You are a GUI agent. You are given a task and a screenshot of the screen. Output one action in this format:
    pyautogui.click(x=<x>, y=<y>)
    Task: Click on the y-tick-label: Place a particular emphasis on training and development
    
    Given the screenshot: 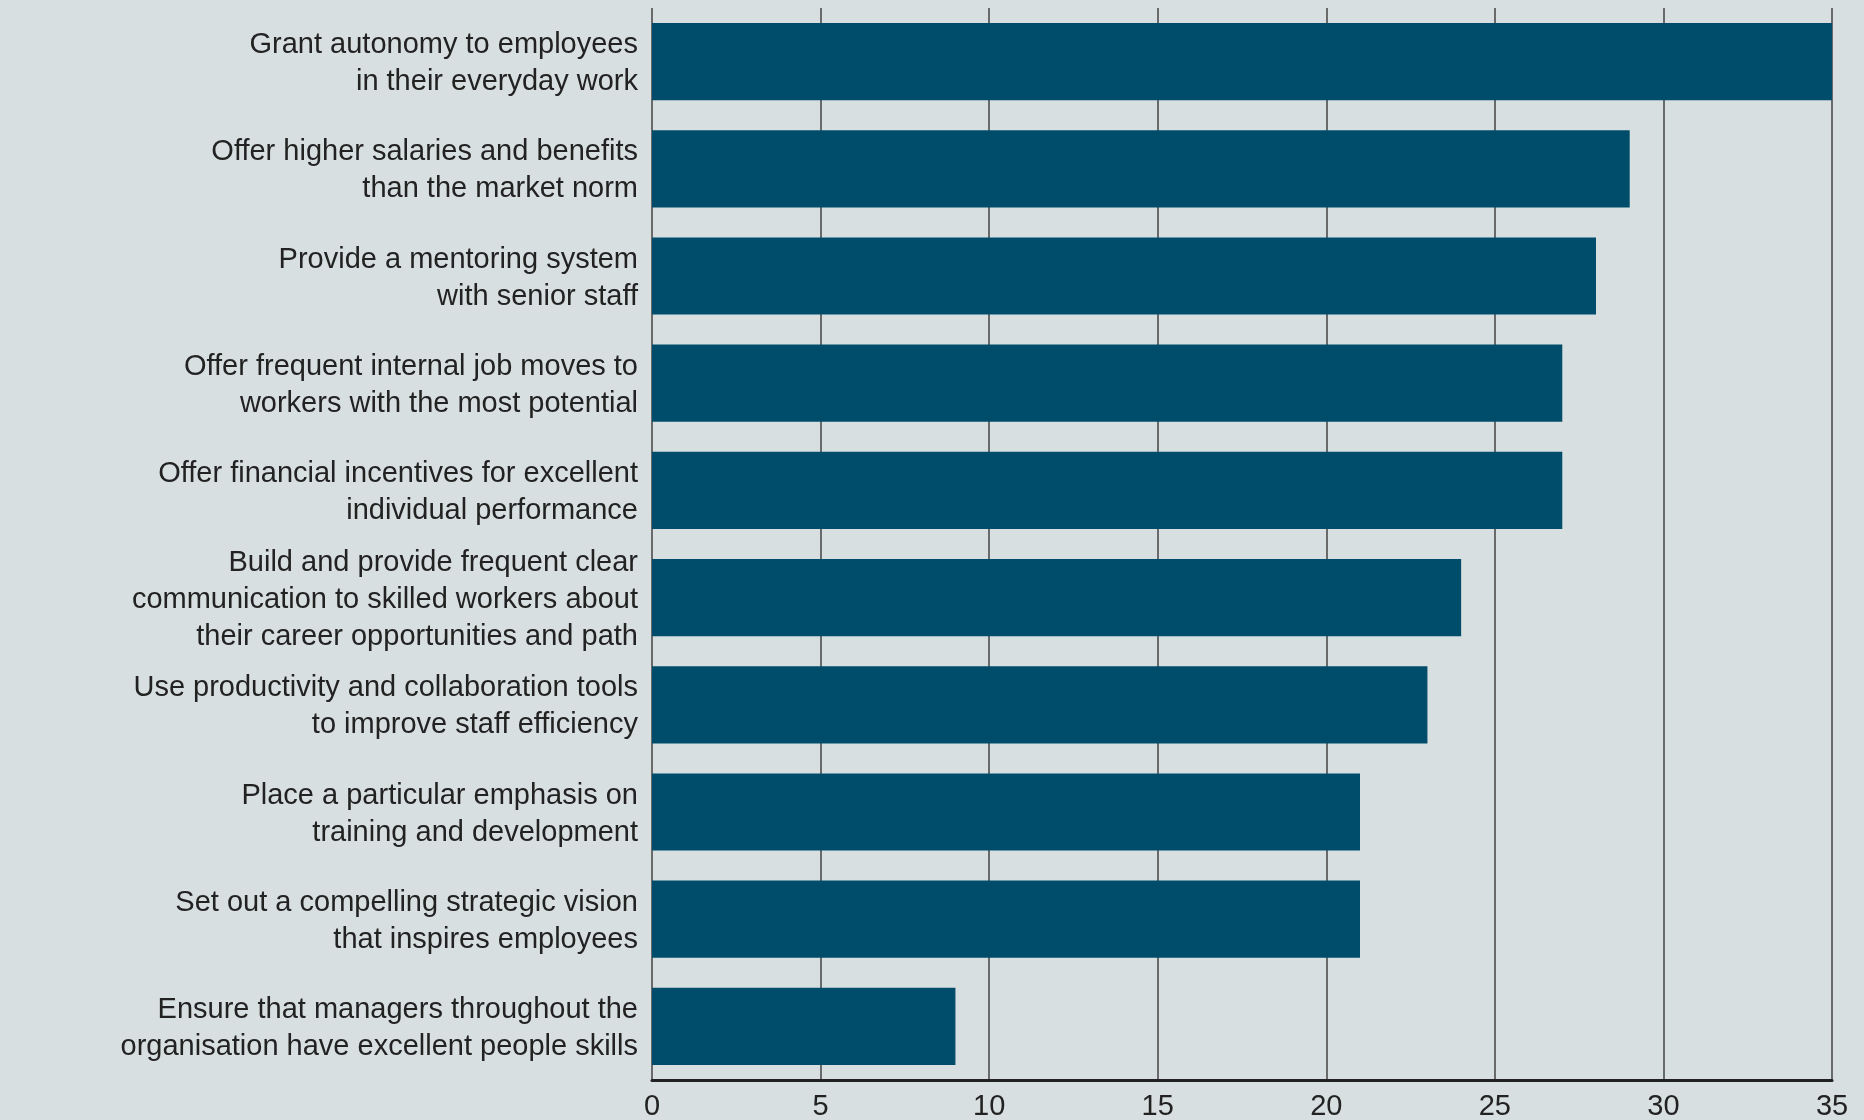 What is the action you would take?
    pyautogui.click(x=439, y=812)
    